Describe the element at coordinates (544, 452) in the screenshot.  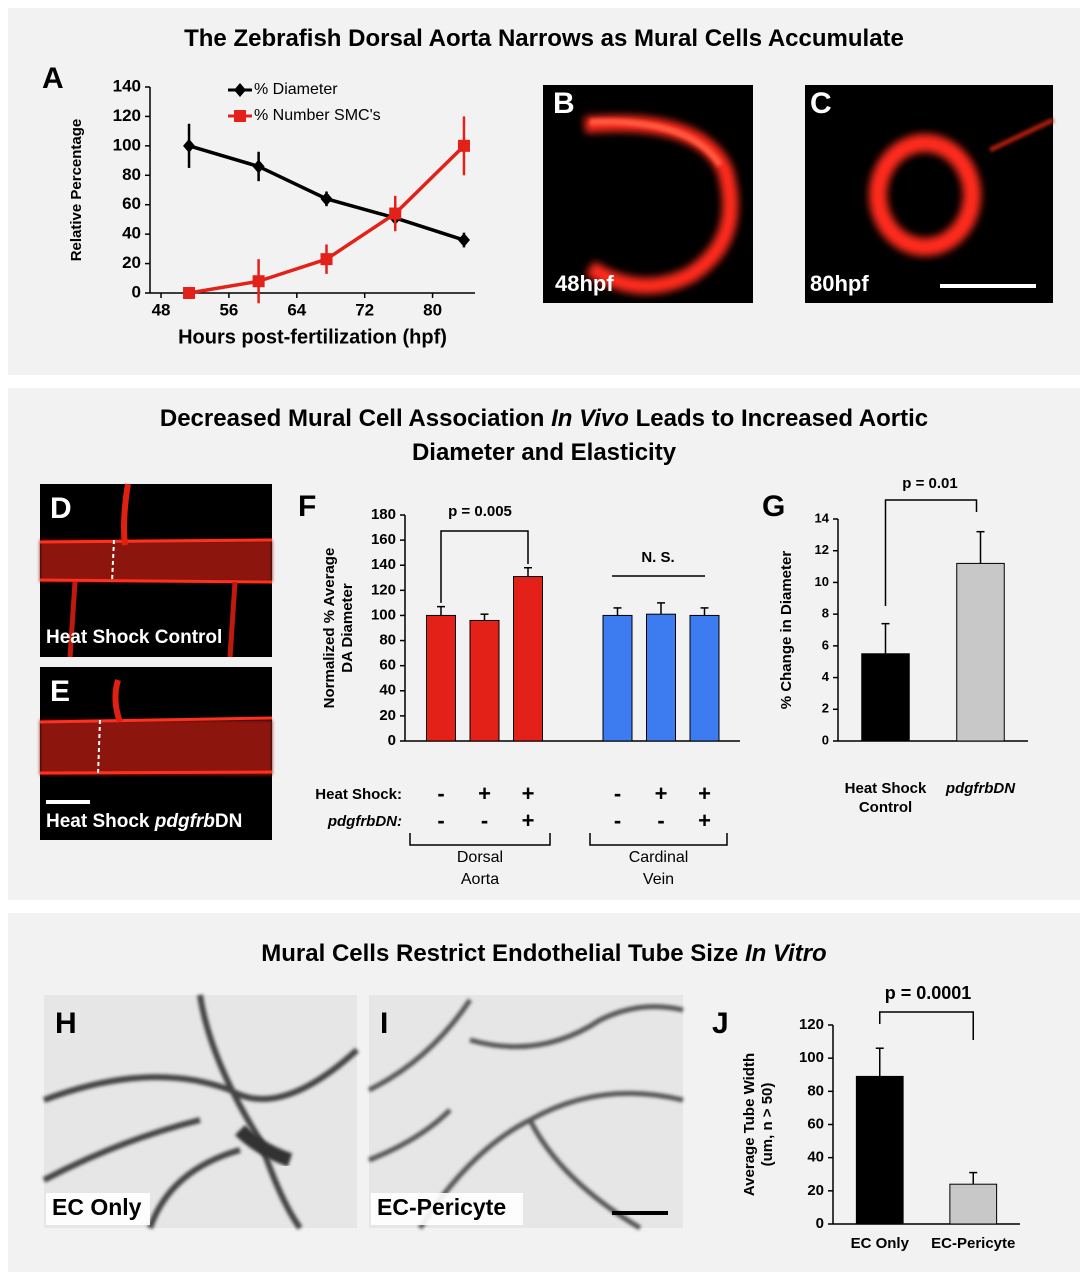
I see `section-title: Diameter and Elasticity` at that location.